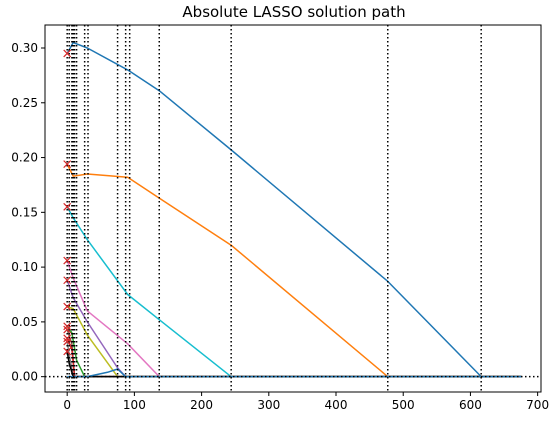 The image size is (553, 423). I want to click on x-tick-label: 600, so click(470, 405).